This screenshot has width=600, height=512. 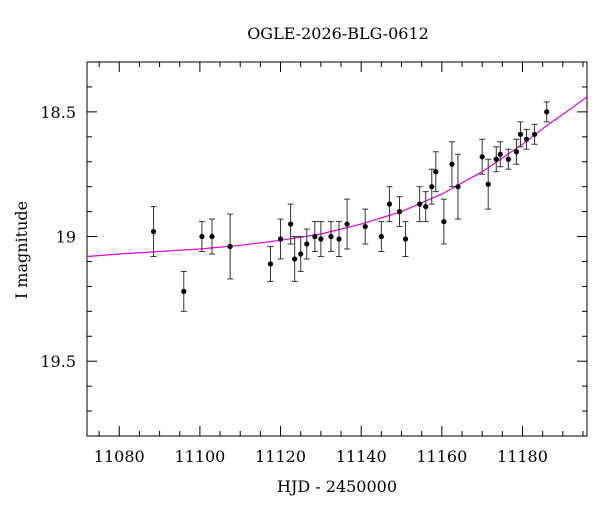 I want to click on x-tick-label: 11080, so click(x=119, y=456).